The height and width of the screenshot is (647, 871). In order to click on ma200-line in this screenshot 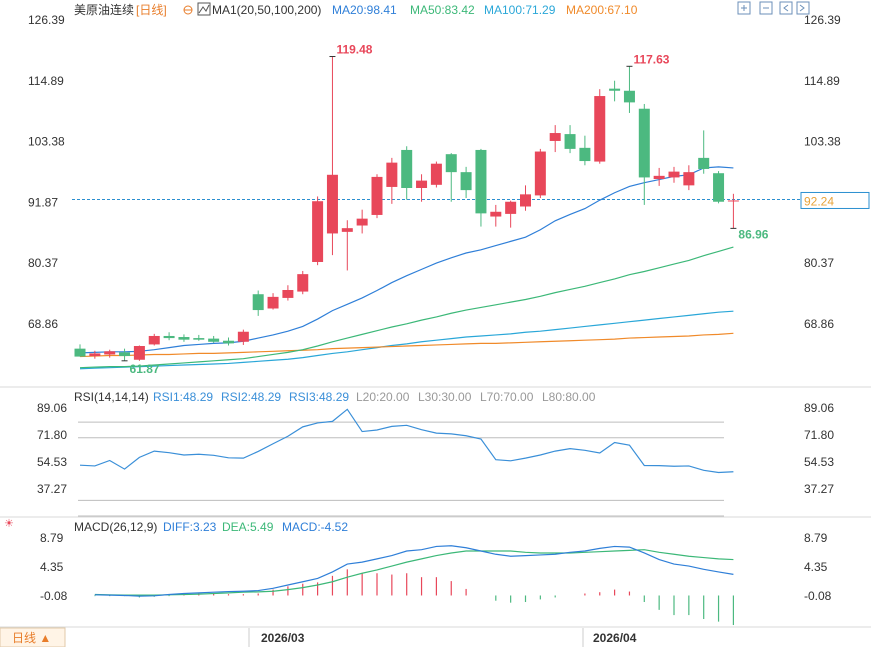, I will do `click(406, 345)`.